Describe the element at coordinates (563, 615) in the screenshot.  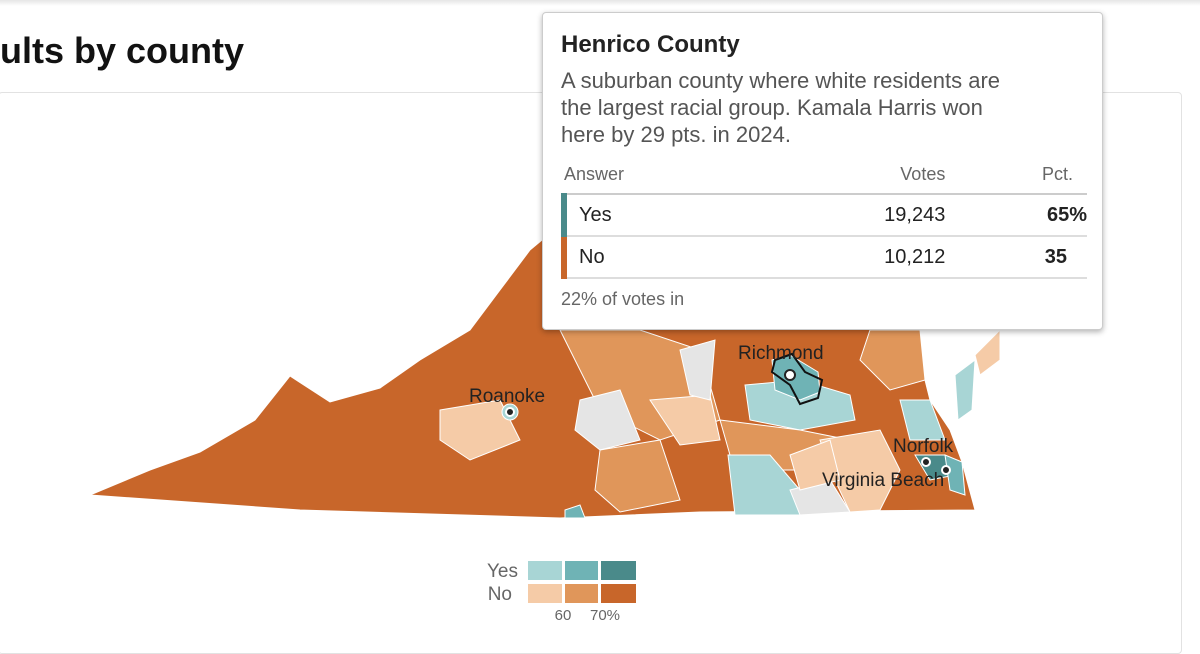
I see `legend-tick: 60` at that location.